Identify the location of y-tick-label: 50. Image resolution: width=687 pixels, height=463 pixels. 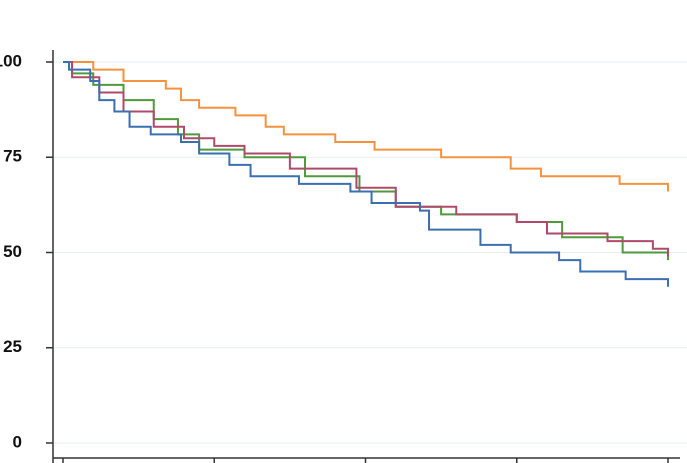
(12, 251).